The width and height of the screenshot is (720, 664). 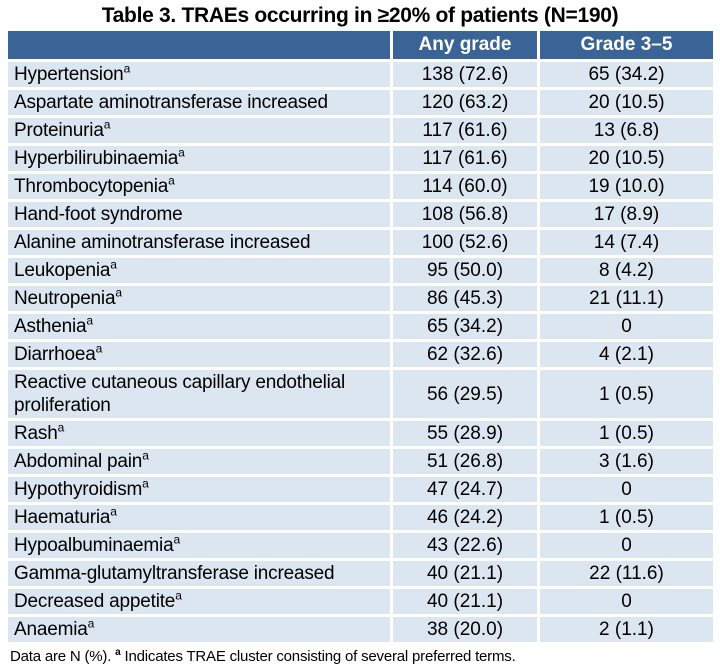 I want to click on grade-3-5-cell: 3 (1.6), so click(x=625, y=463).